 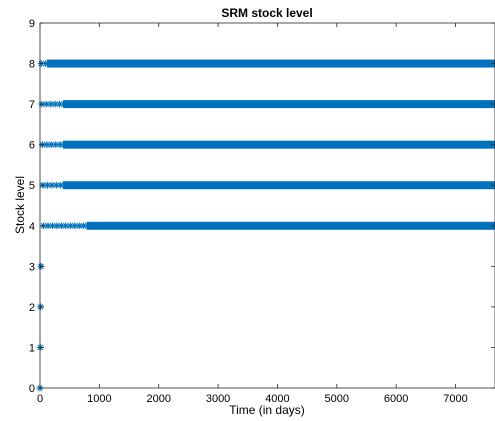 What do you see at coordinates (32, 24) in the screenshot?
I see `y-tick-label: 9` at bounding box center [32, 24].